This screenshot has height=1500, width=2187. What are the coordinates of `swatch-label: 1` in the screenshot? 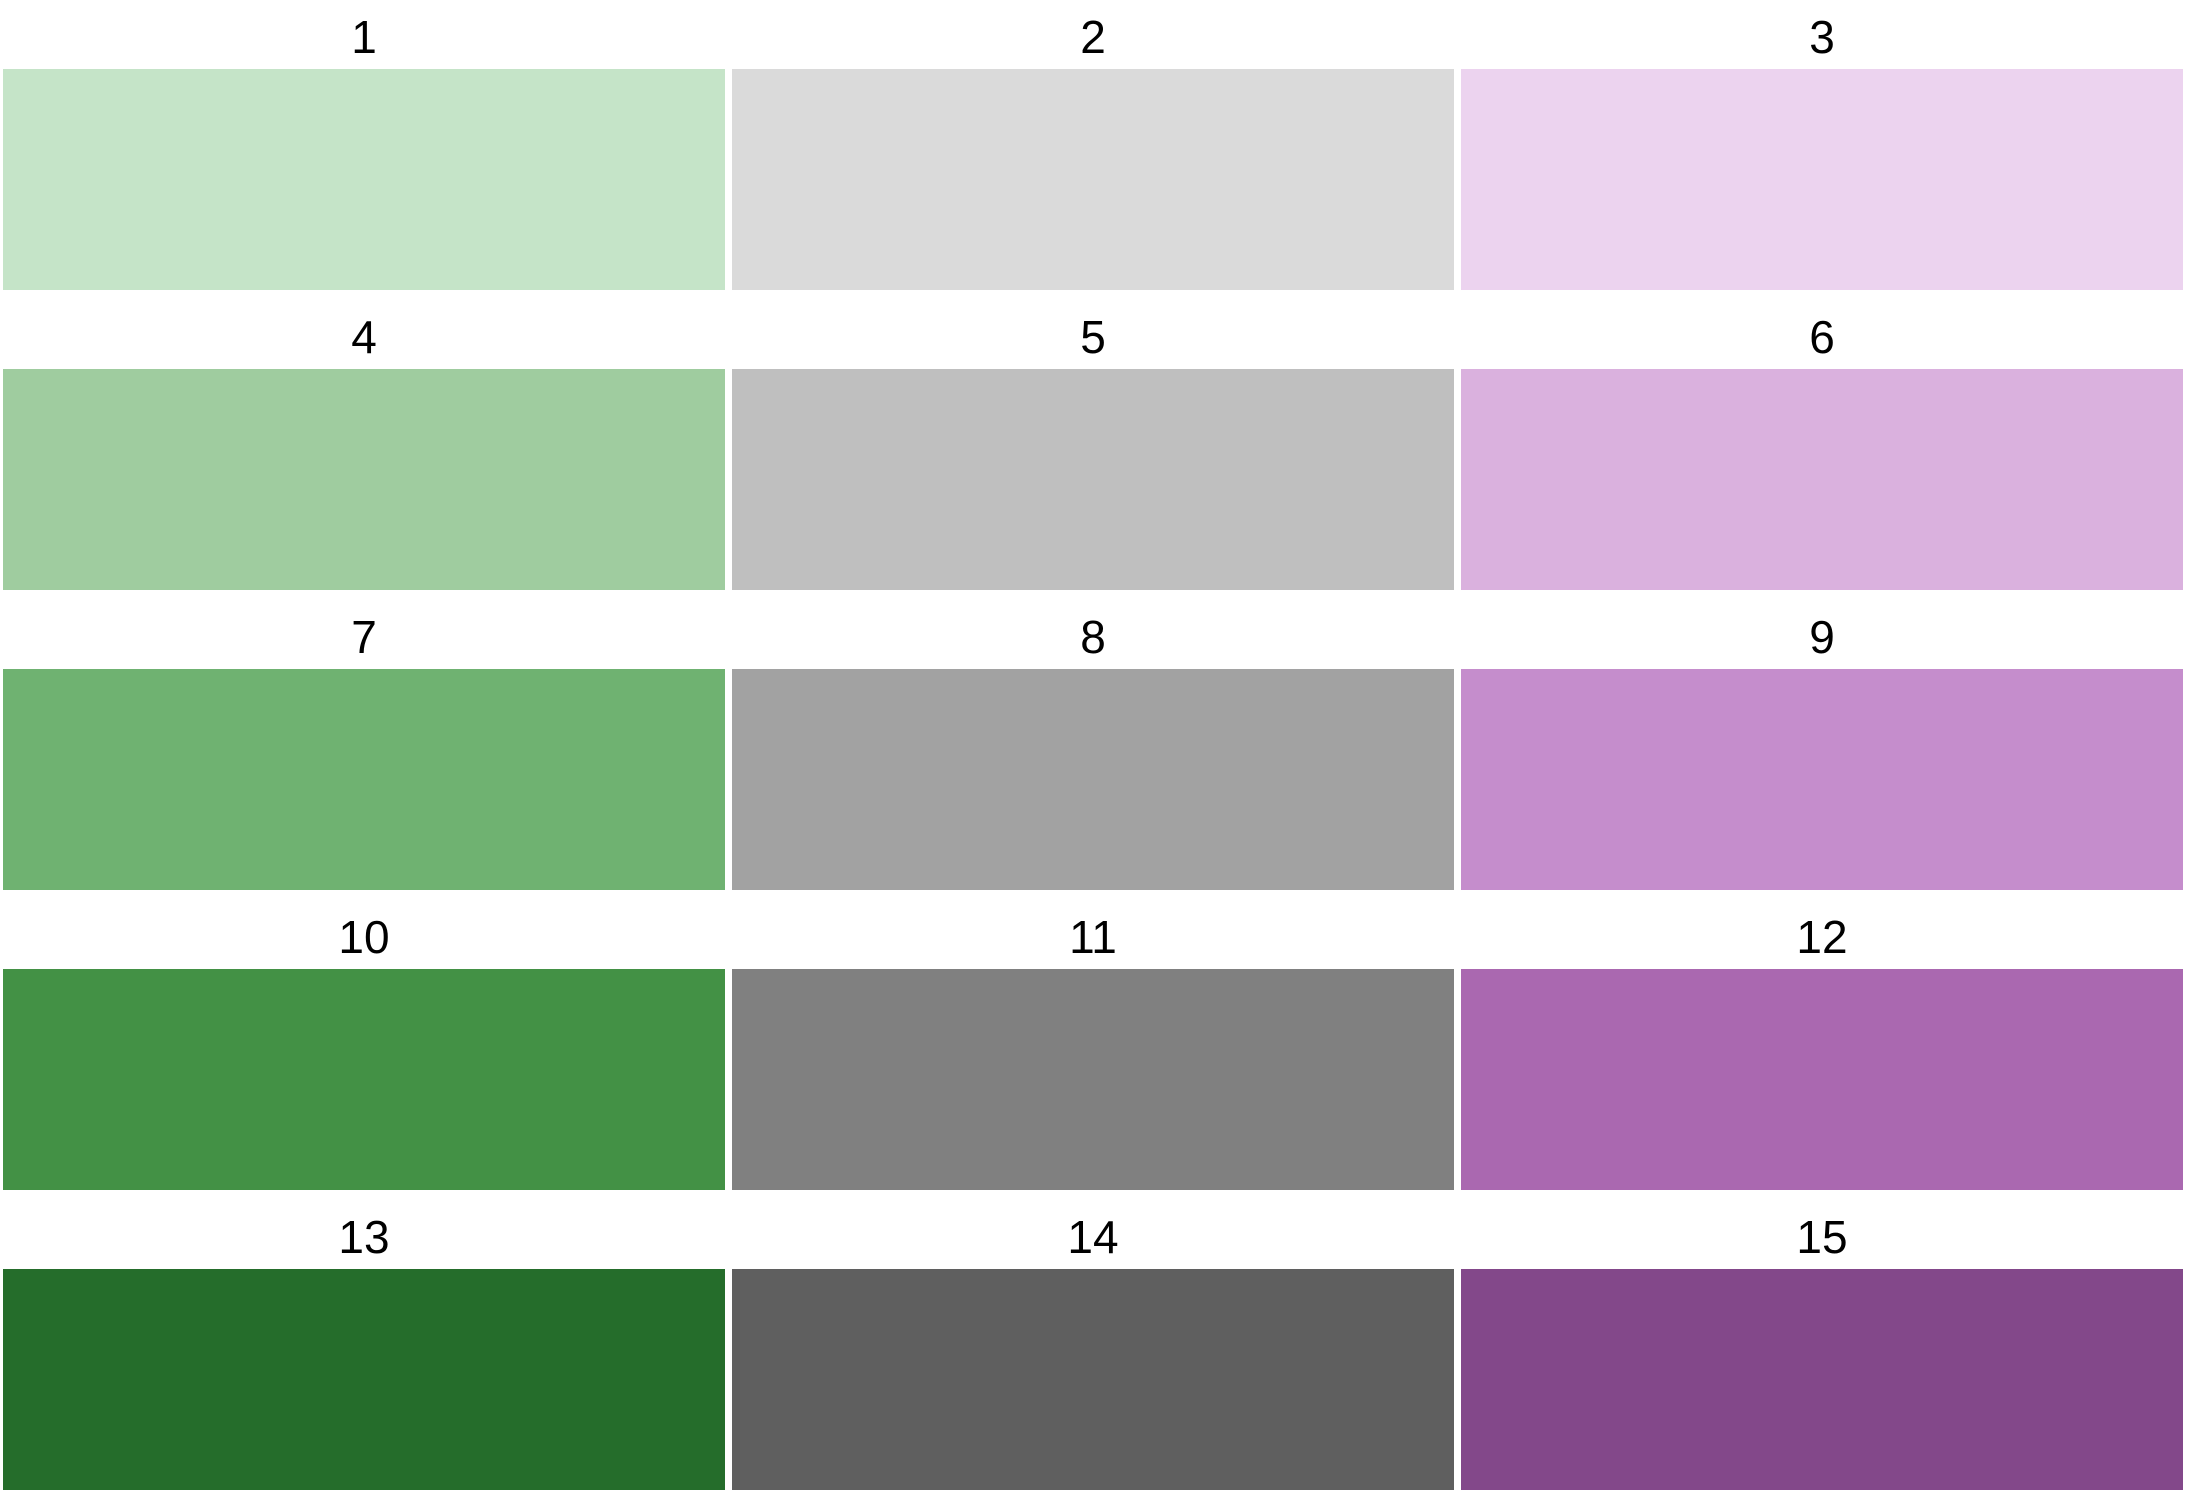 It's located at (364, 37).